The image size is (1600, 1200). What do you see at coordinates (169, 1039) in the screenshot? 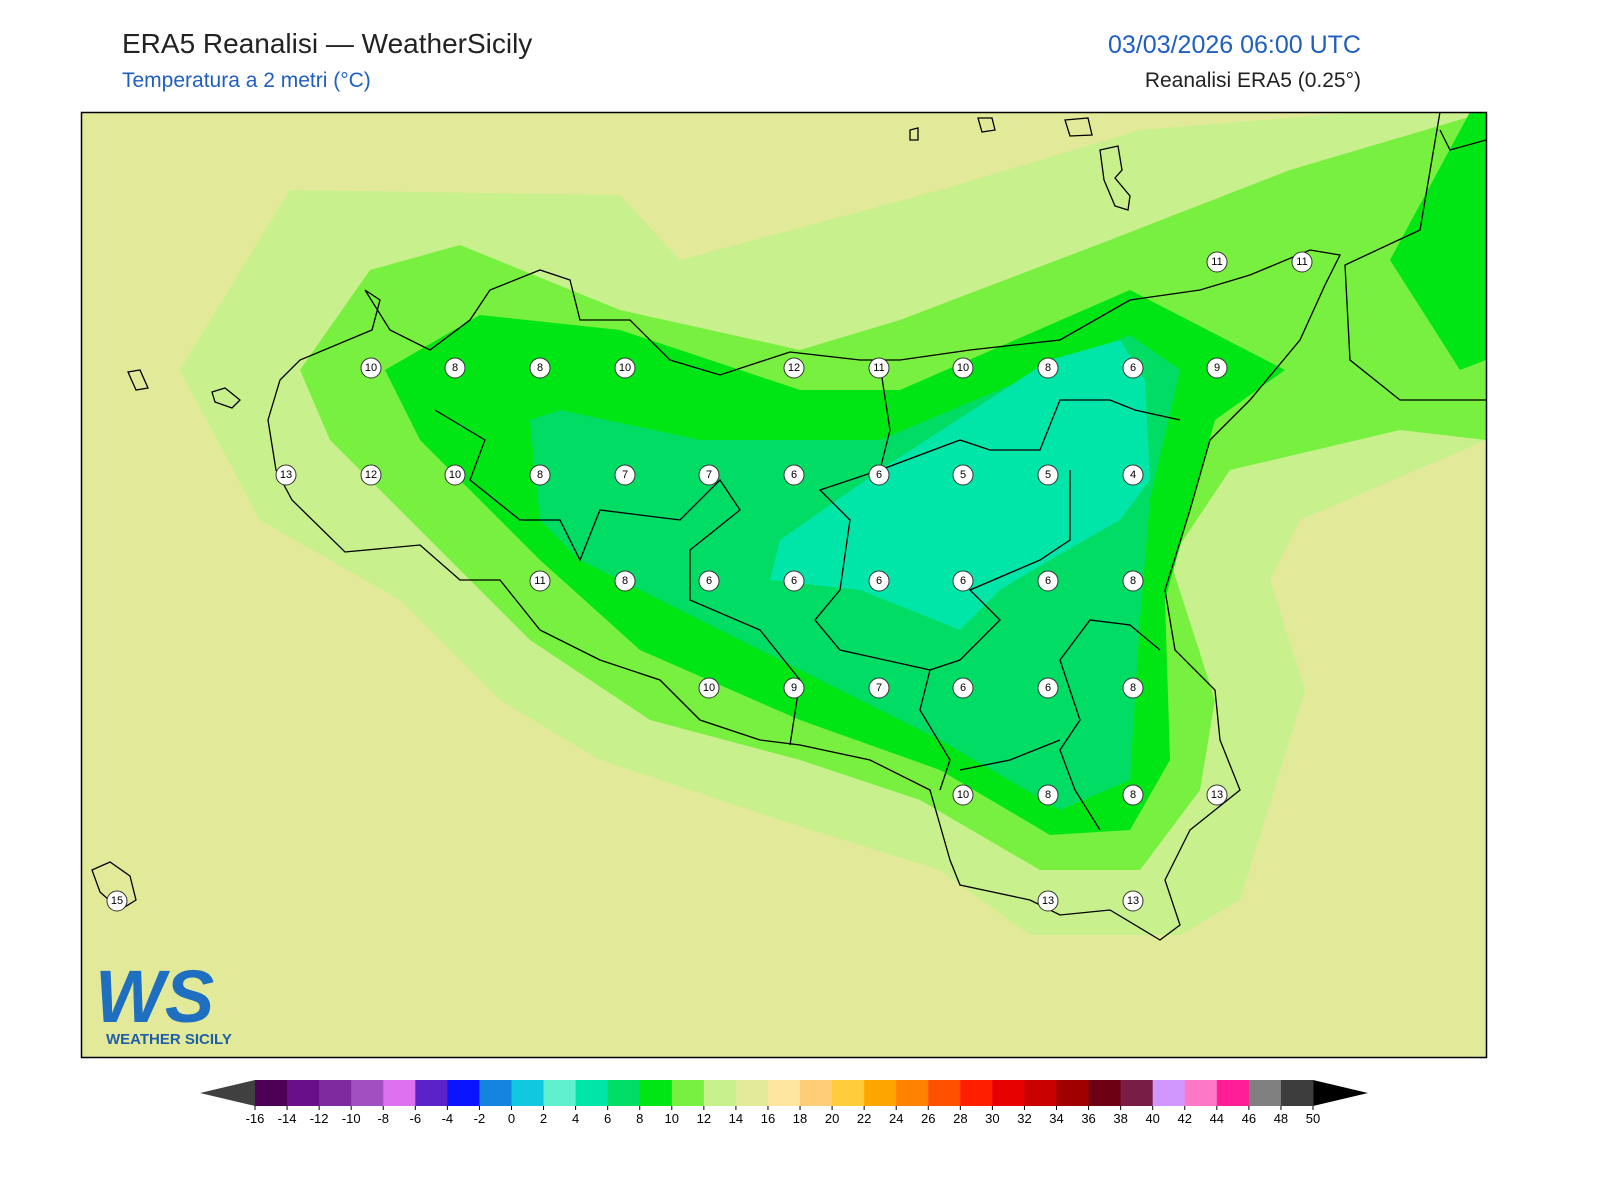
I see `logo-text: WEATHER SICILY` at bounding box center [169, 1039].